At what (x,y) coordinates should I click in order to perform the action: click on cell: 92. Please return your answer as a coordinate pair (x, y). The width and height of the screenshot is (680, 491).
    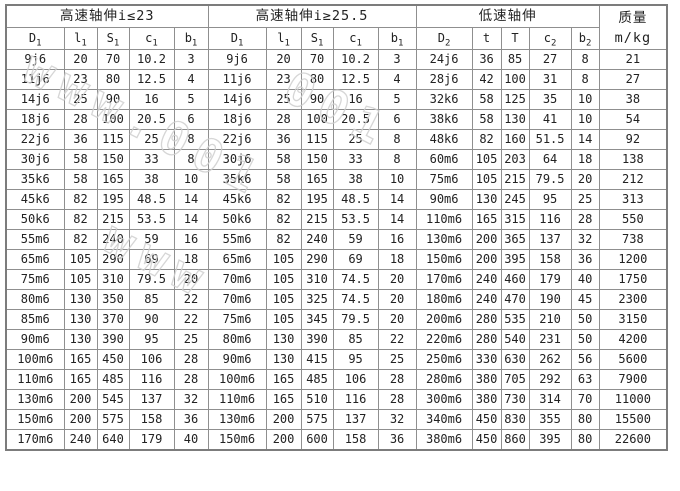
    Looking at the image, I should click on (633, 139).